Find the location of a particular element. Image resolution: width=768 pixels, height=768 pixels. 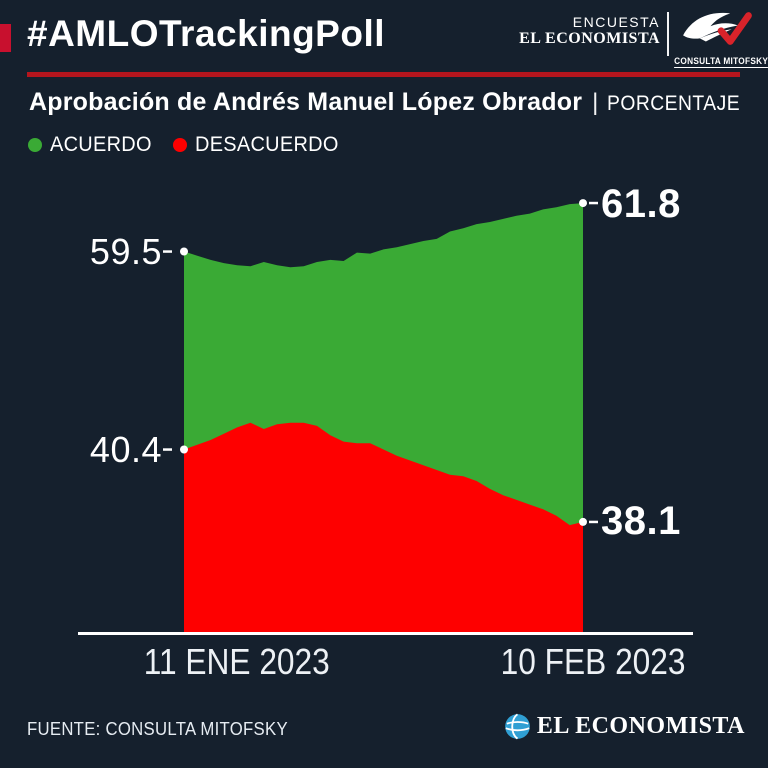

economista-name-label: EL ECONOMISTA is located at coordinates (640, 726).